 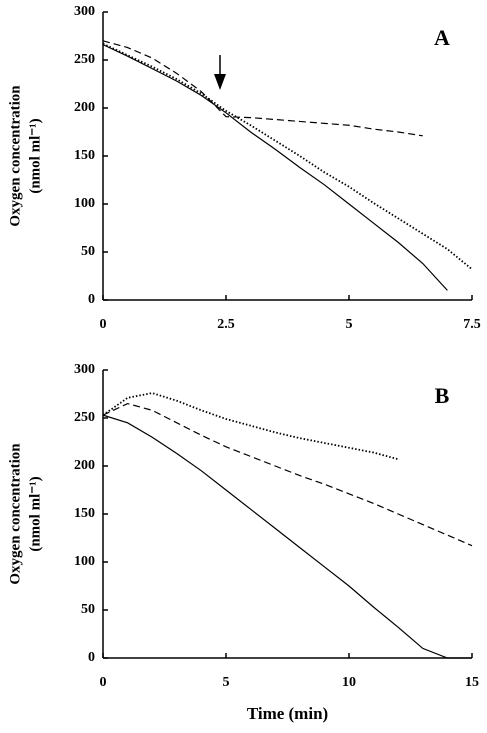 What do you see at coordinates (472, 324) in the screenshot?
I see `x-tick-label: 7.5` at bounding box center [472, 324].